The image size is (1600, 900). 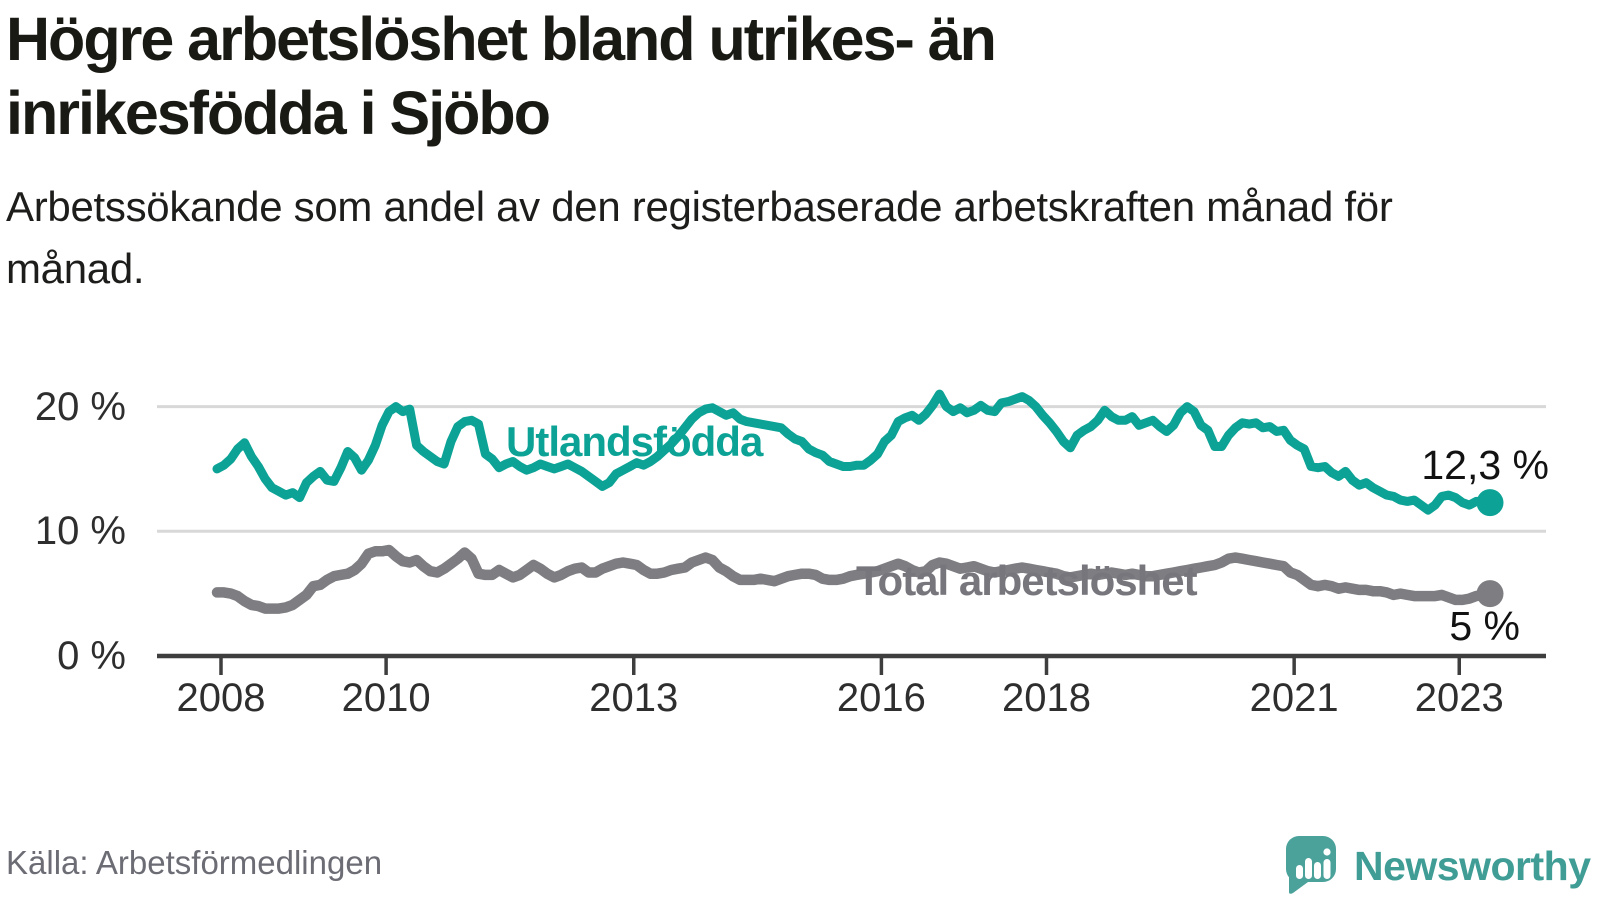 I want to click on x-axis-label: 2010, so click(x=386, y=698).